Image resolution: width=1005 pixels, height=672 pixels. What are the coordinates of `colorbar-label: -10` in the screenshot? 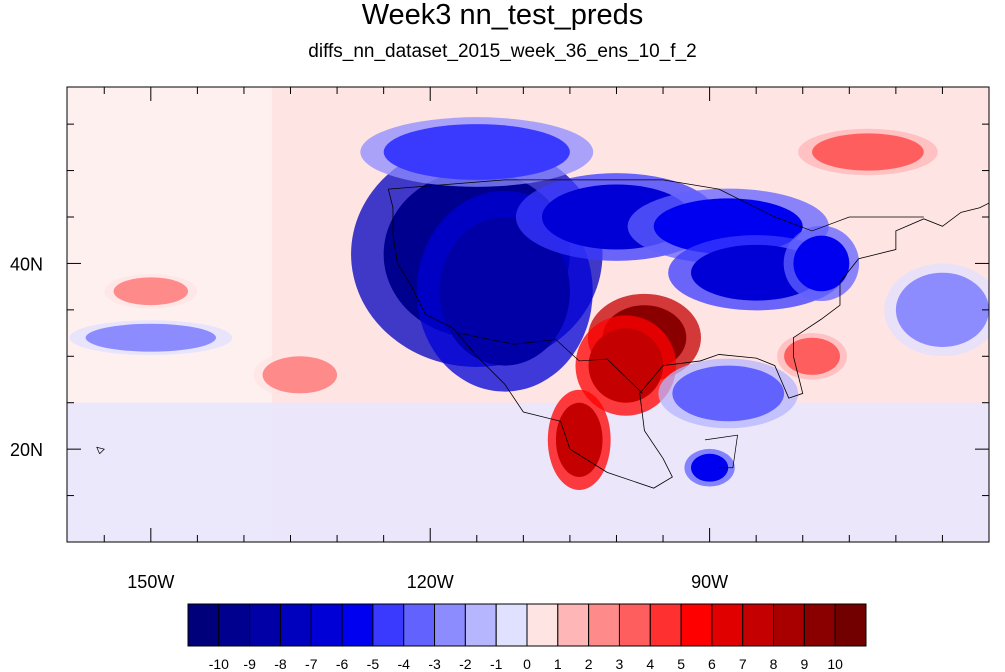 It's located at (219, 664).